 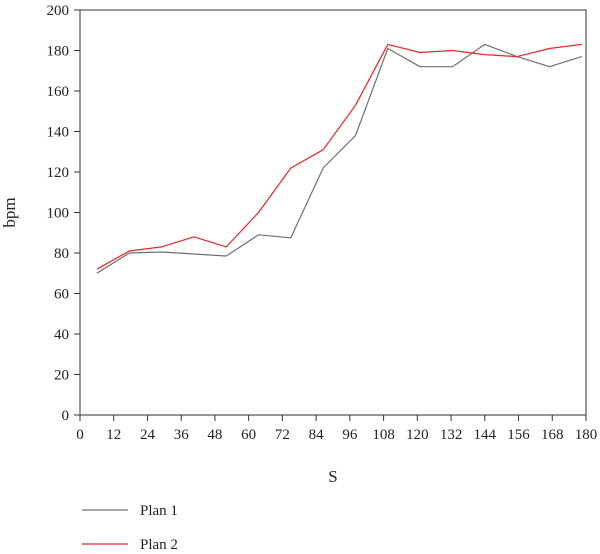 I want to click on legend-label-1: Plan 1, so click(x=159, y=511).